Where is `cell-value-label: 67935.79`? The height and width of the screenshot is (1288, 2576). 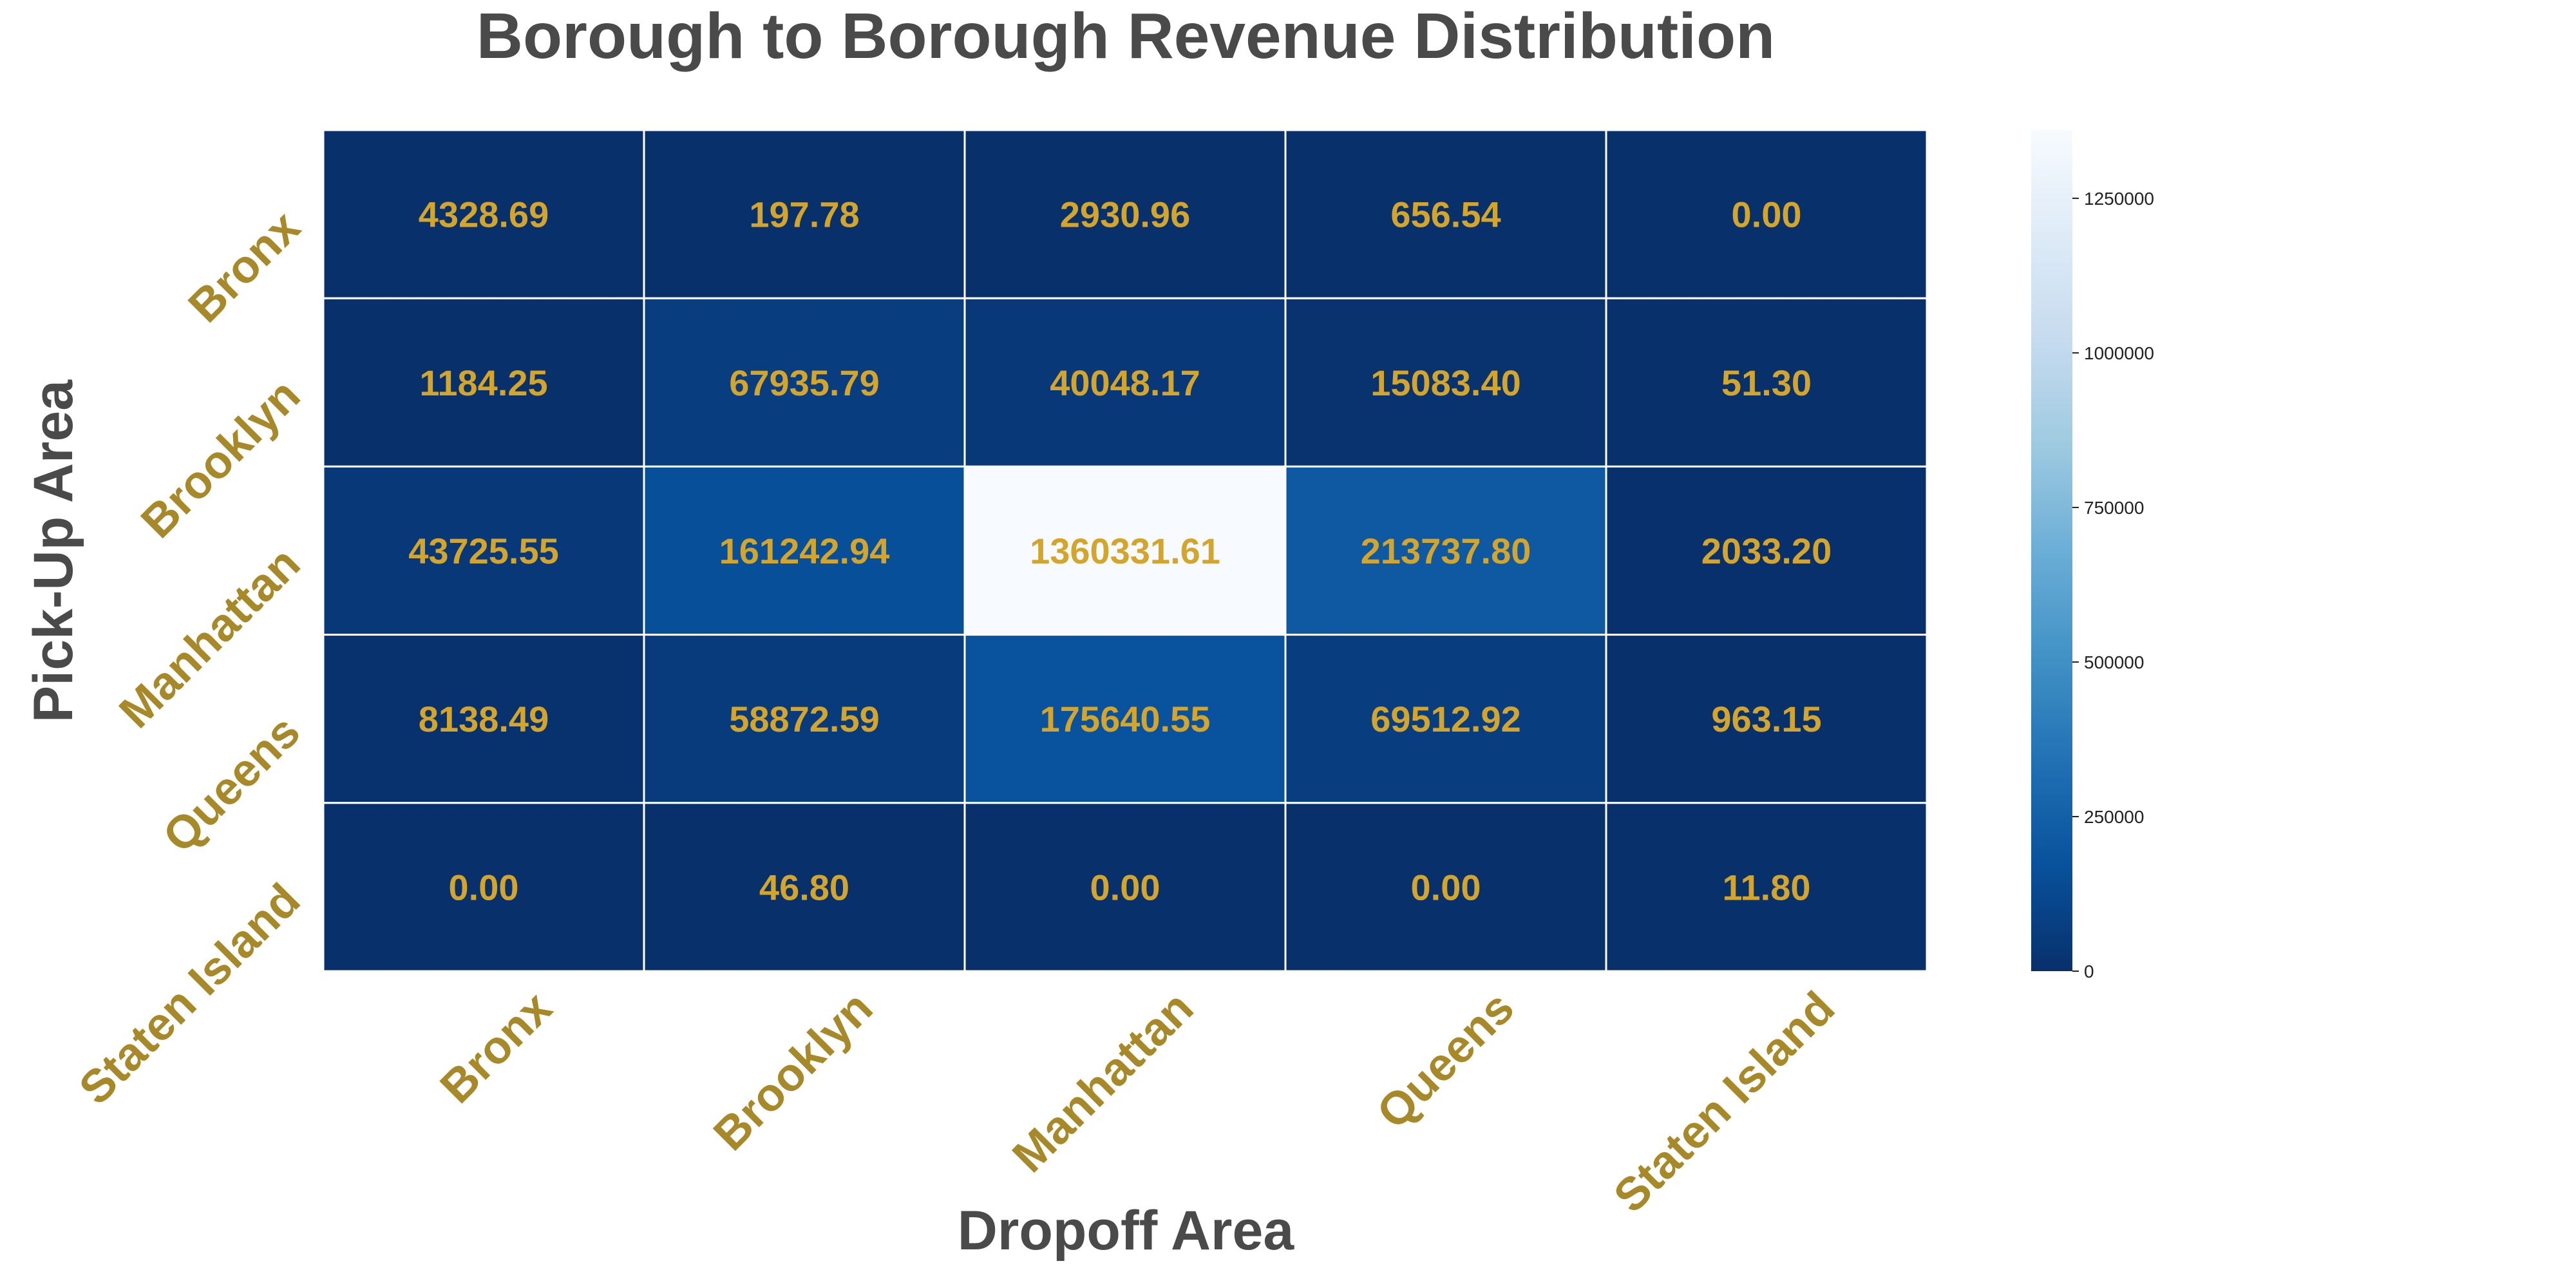
cell-value-label: 67935.79 is located at coordinates (805, 383).